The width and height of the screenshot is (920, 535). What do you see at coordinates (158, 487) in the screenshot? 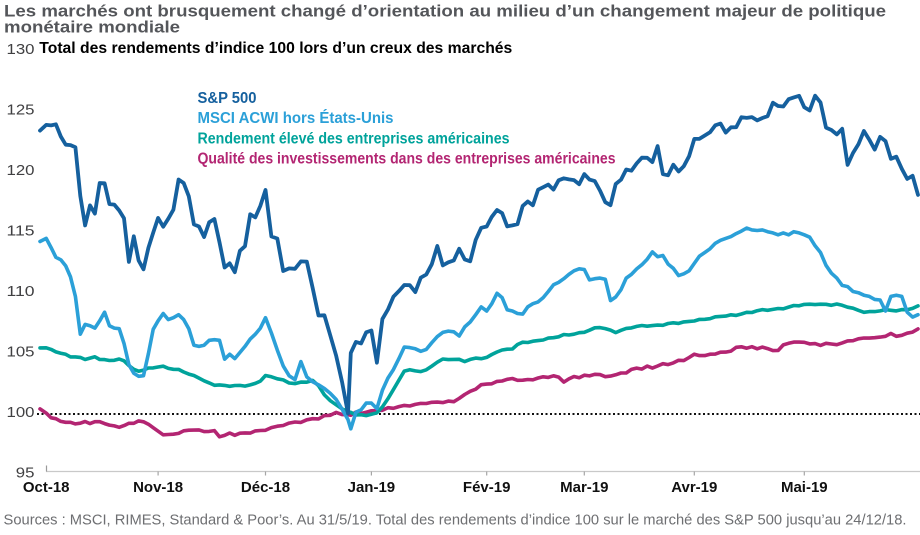
I see `svg-text: Nov-18` at bounding box center [158, 487].